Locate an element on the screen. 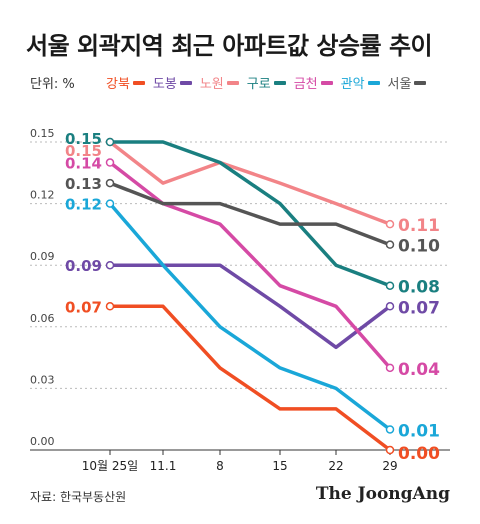 This screenshot has height=524, width=480. end-value-label: 0.04 is located at coordinates (419, 370).